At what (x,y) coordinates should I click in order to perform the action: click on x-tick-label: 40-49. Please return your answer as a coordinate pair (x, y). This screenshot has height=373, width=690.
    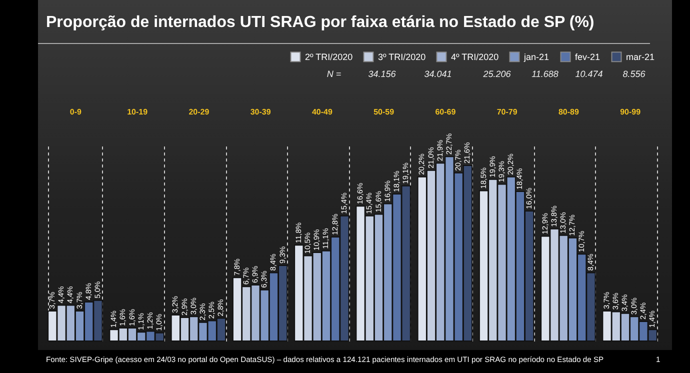
    Looking at the image, I should click on (322, 112).